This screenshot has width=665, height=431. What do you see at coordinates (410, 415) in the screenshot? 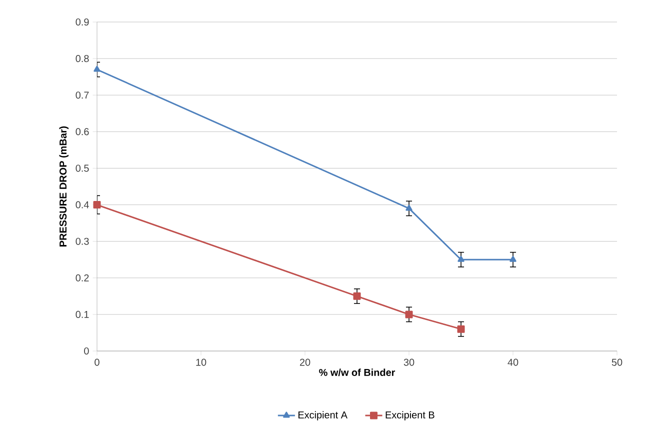
I see `legend-label: Excipient B` at bounding box center [410, 415].